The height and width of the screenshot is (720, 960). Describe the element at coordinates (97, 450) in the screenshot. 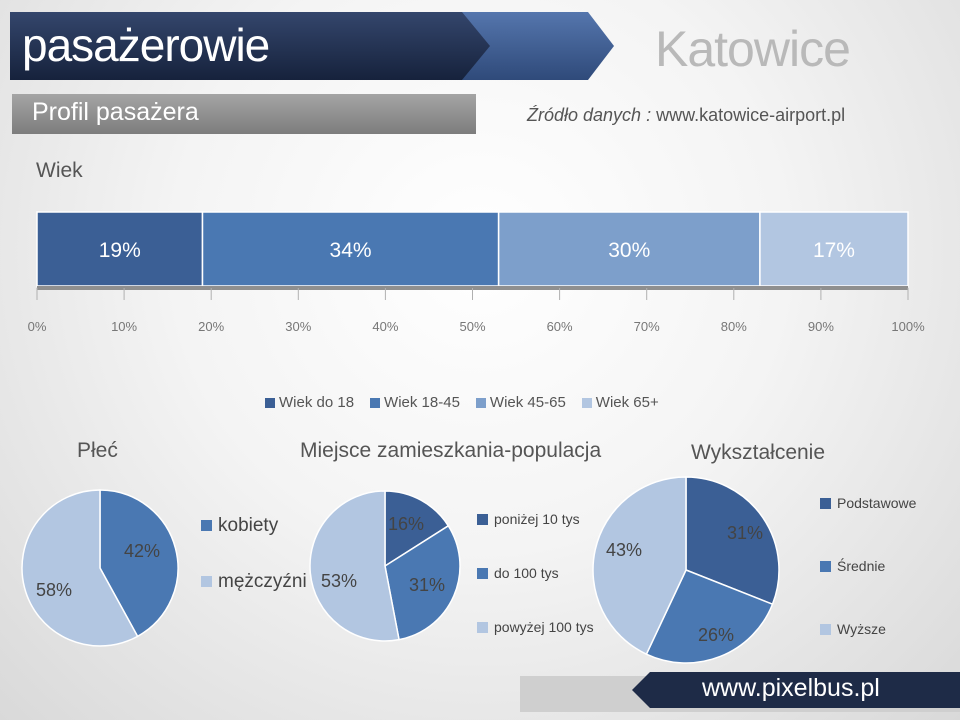

I see `gender-section-title: Płeć` at that location.